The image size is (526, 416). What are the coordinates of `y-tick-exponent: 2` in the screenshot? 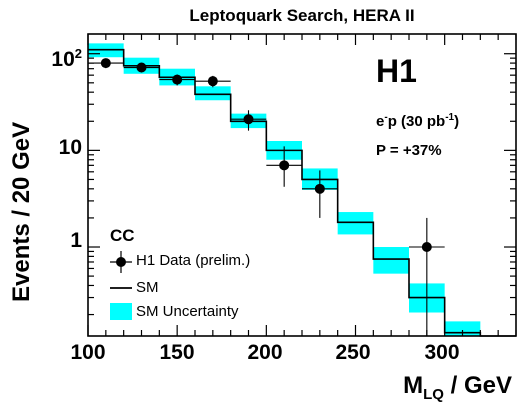 It's located at (78, 53).